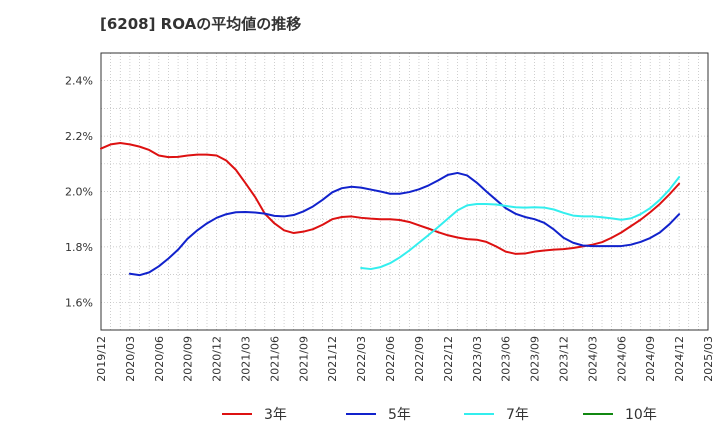 This screenshot has width=720, height=440. I want to click on x-tick-label: 2024/06, so click(621, 359).